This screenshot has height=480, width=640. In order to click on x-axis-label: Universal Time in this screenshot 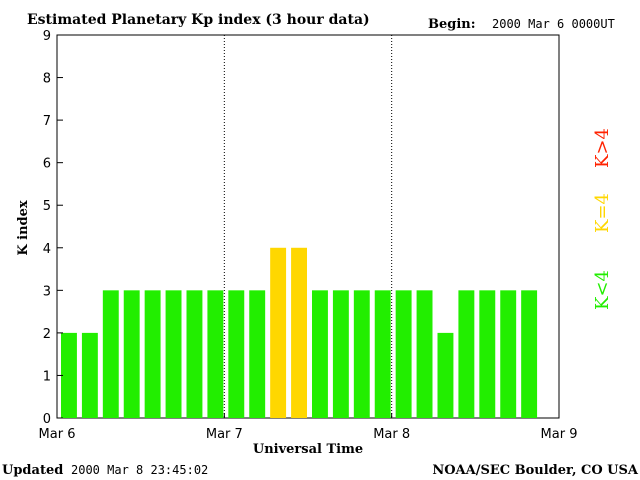, I will do `click(308, 449)`.